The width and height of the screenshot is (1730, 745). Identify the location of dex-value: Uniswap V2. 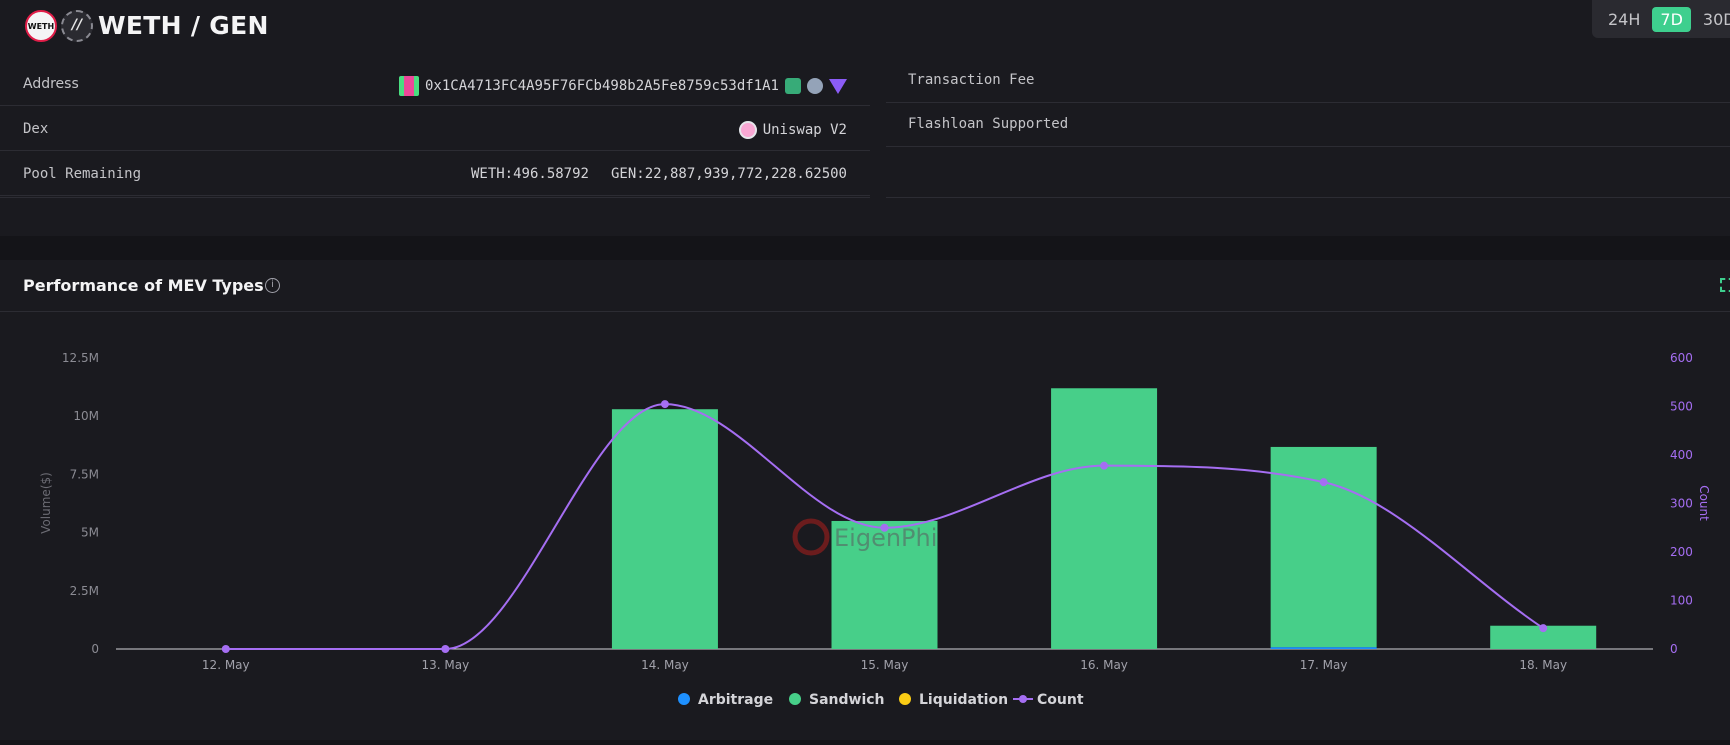
(804, 130).